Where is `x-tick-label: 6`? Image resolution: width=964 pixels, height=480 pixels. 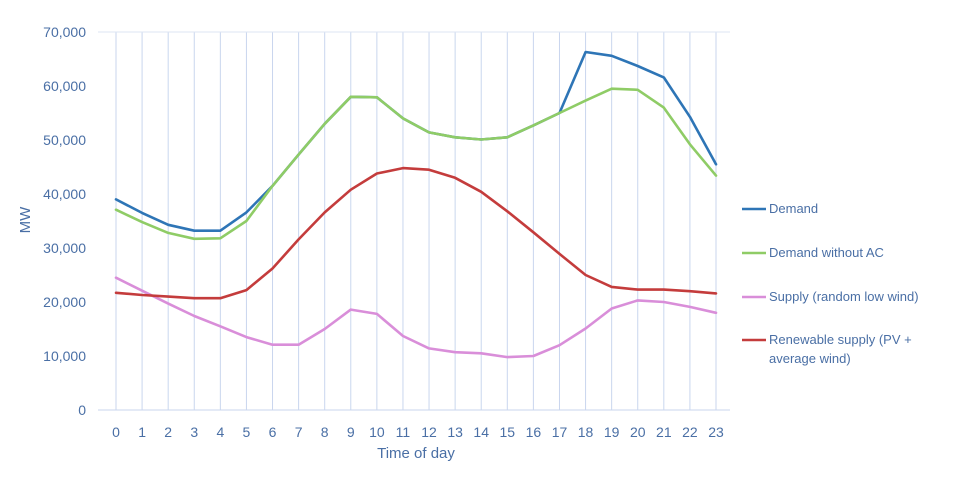
x-tick-label: 6 is located at coordinates (273, 432).